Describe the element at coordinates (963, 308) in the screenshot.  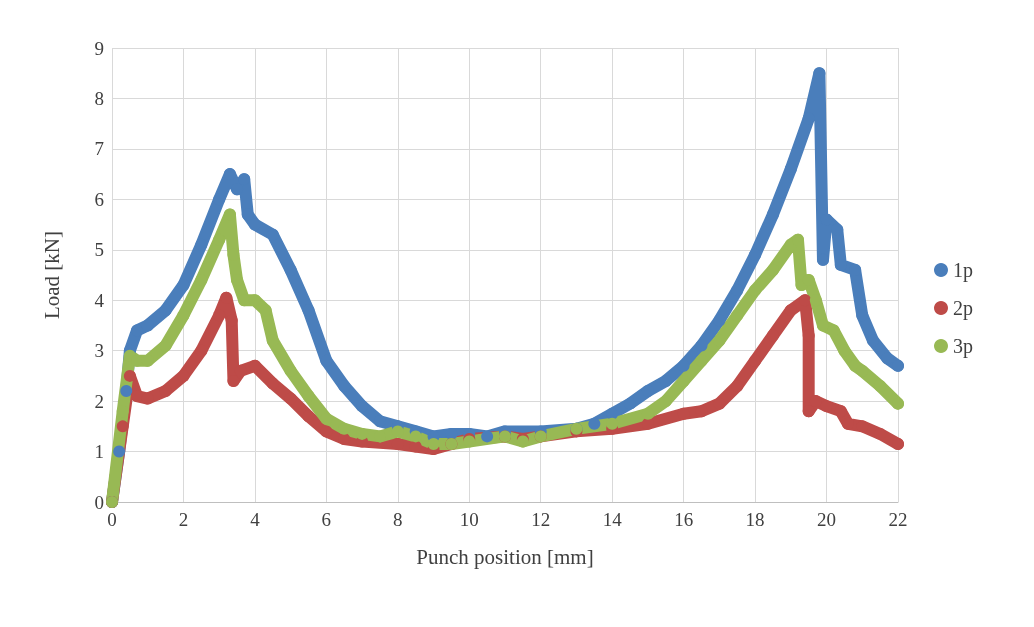
I see `legend-label: 2p` at that location.